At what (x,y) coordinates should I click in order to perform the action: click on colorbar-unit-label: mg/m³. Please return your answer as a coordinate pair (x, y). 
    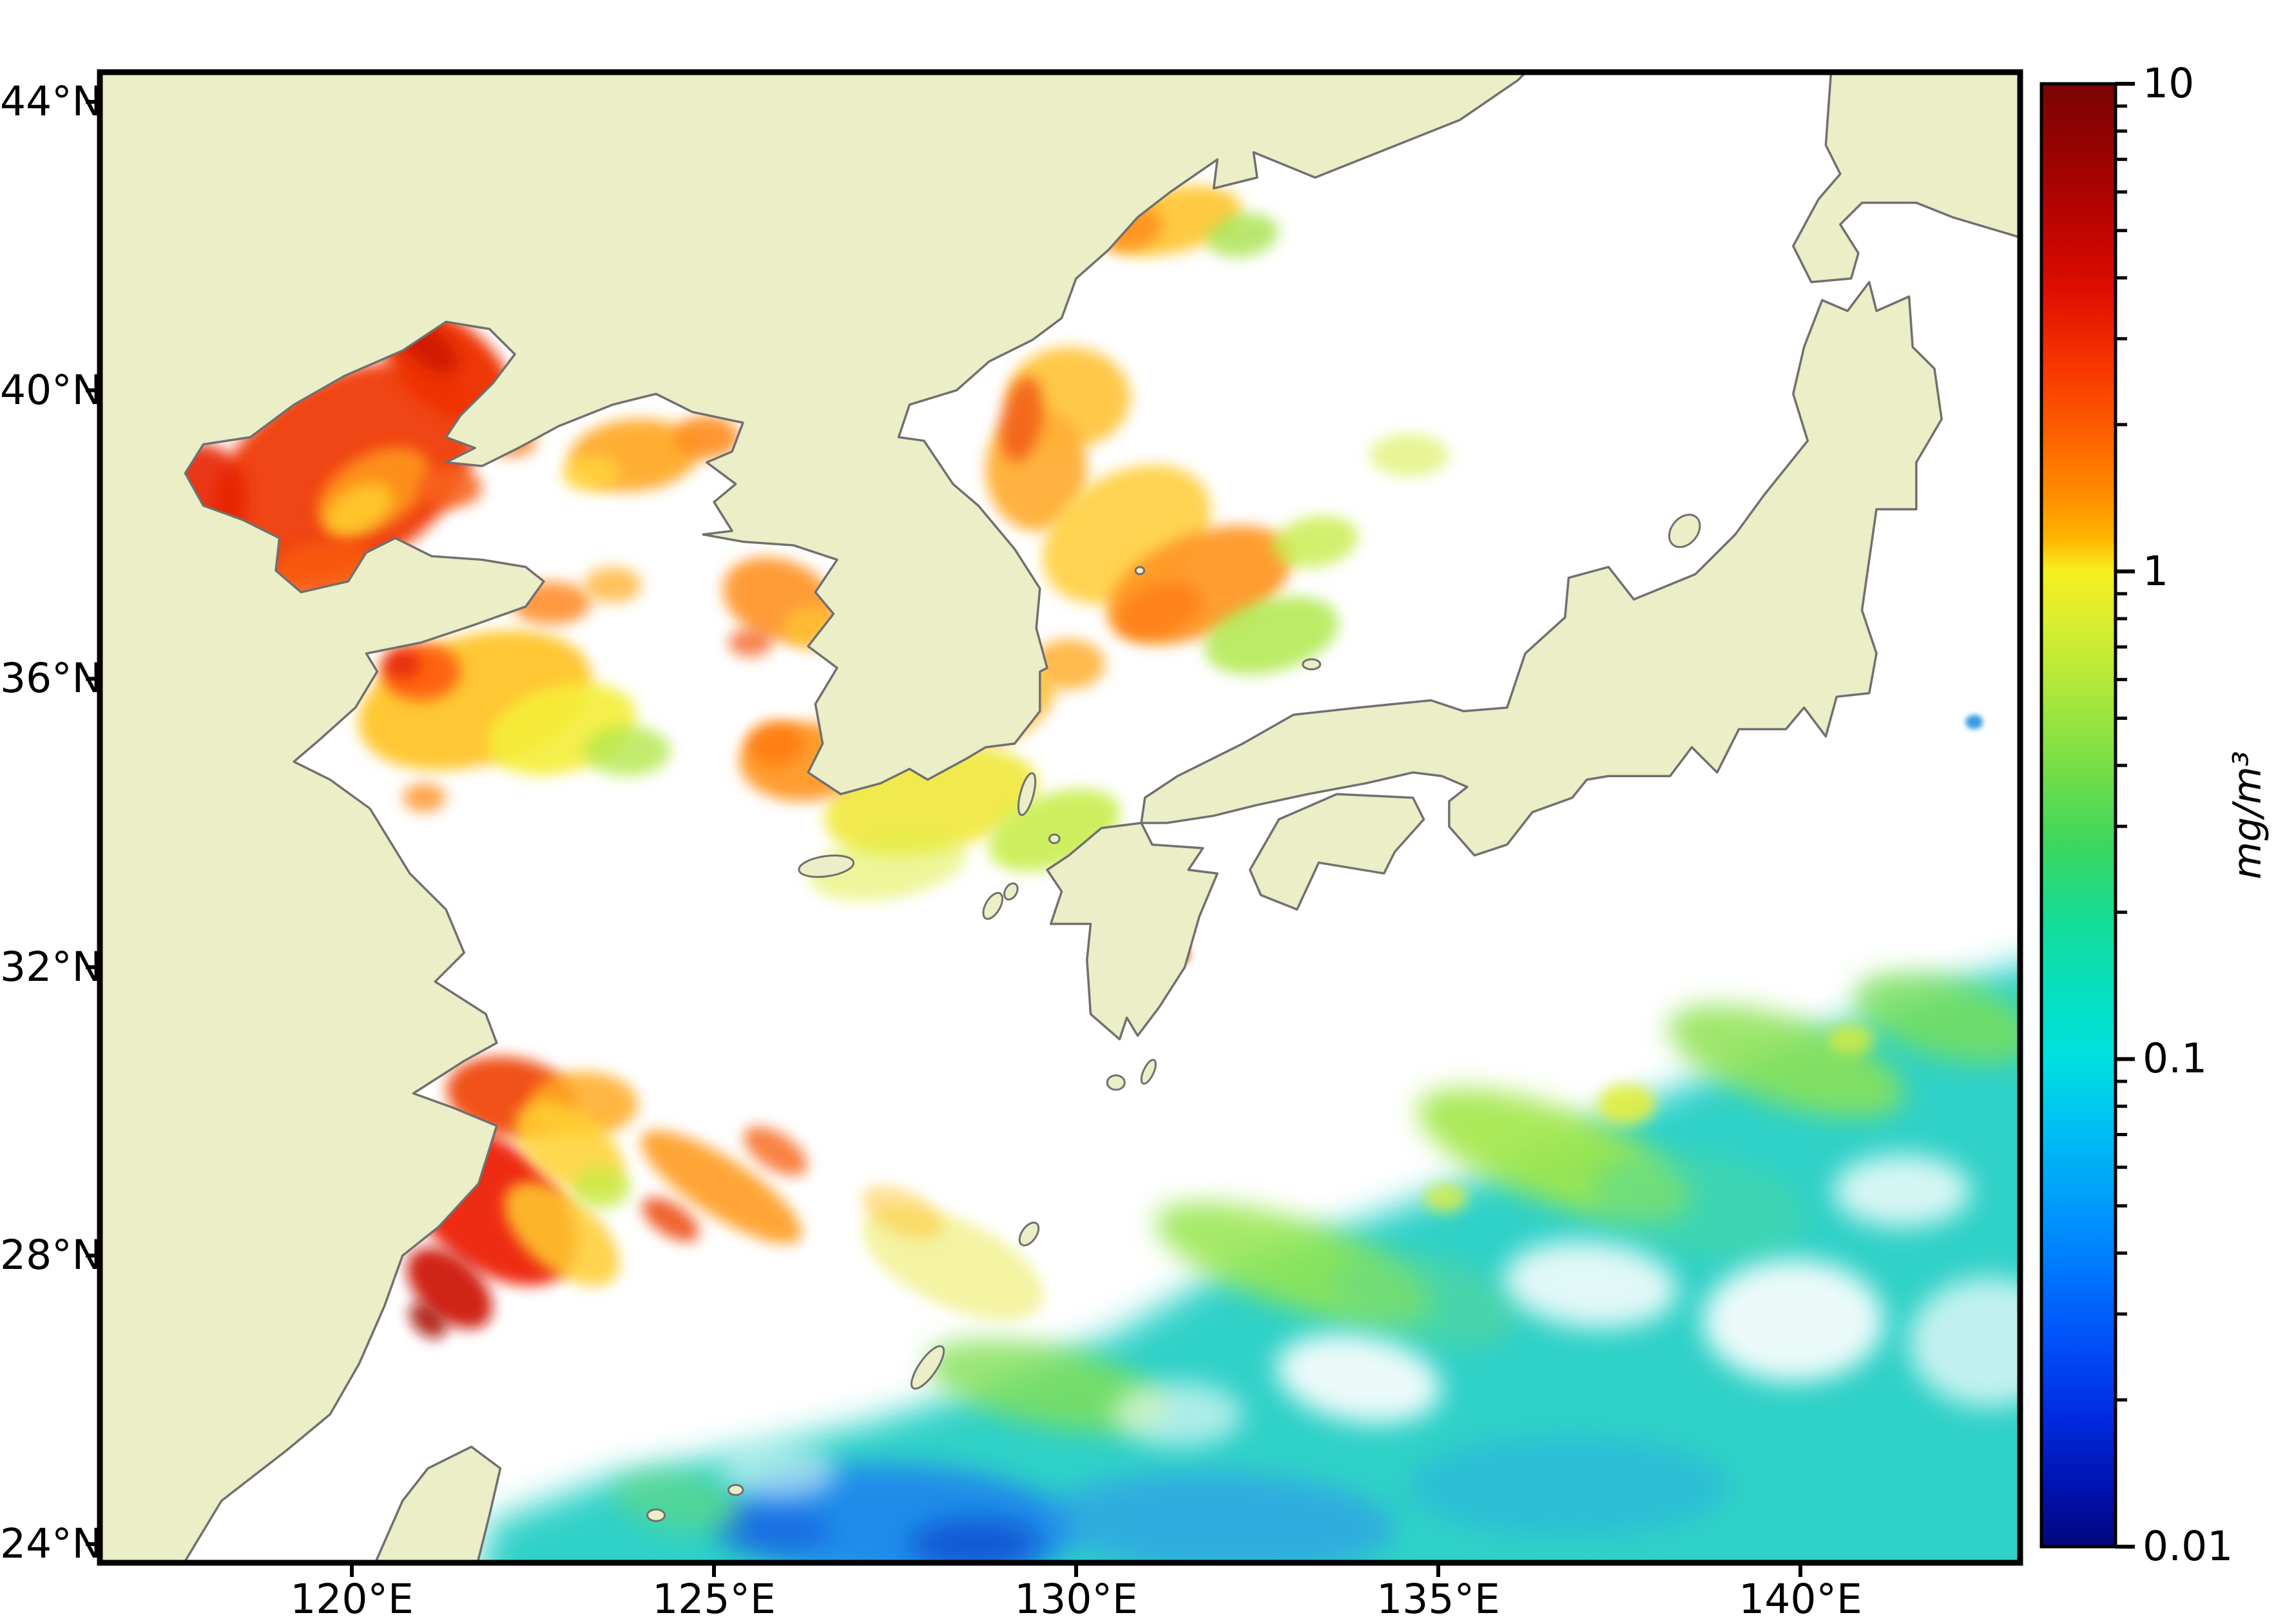
    Looking at the image, I should click on (2247, 815).